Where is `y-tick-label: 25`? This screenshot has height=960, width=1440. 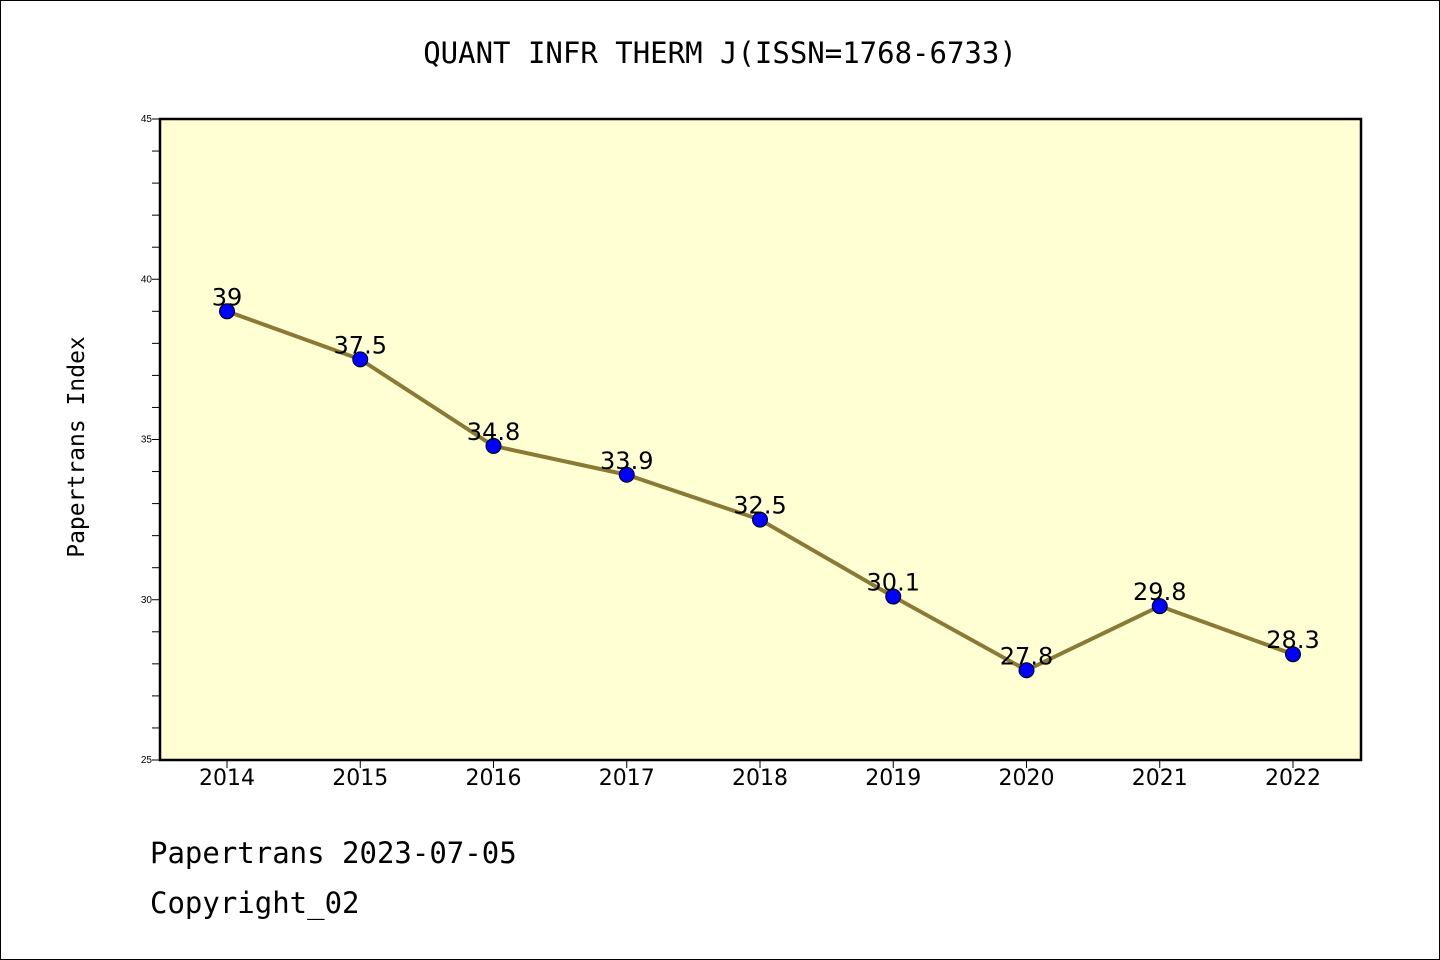
y-tick-label: 25 is located at coordinates (147, 760).